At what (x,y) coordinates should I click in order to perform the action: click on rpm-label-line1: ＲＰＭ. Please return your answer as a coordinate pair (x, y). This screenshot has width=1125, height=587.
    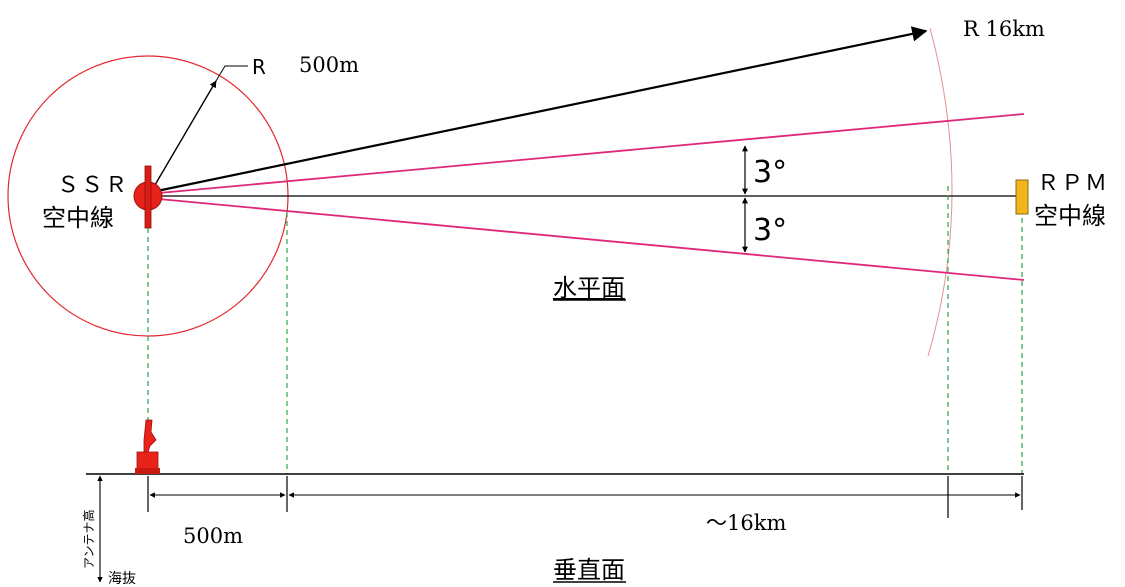
    Looking at the image, I should click on (1073, 183).